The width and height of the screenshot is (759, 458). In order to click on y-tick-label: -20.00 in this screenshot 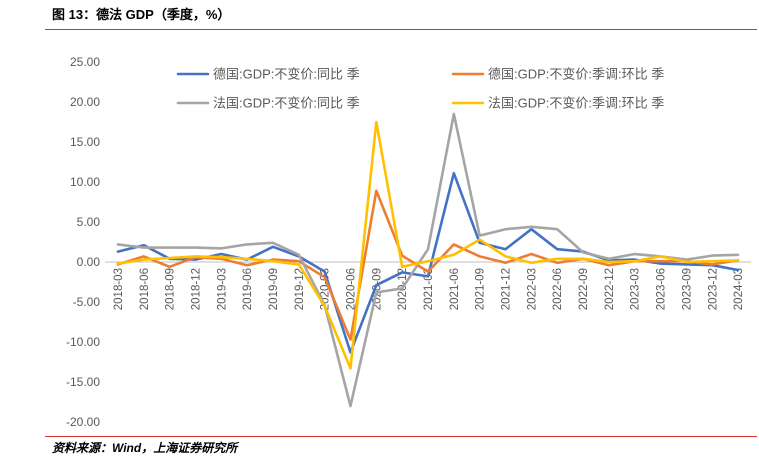, I will do `click(83, 422)`.